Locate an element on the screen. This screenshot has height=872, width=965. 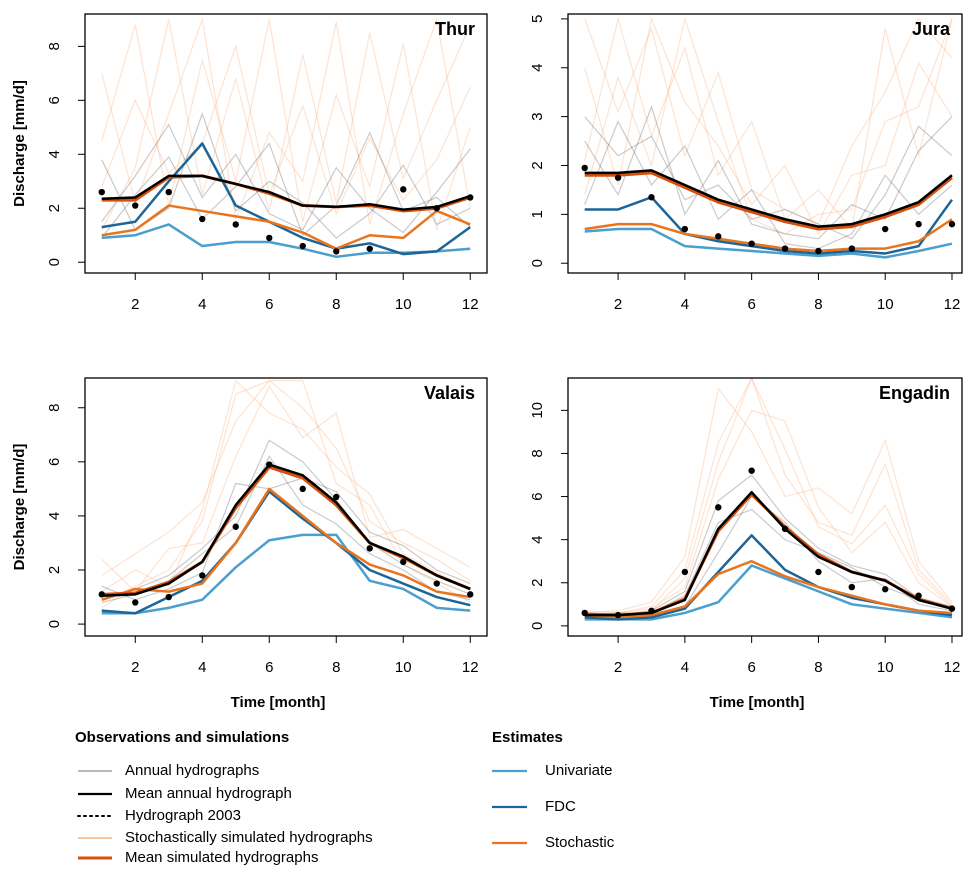
x-tick-label: 8 is located at coordinates (336, 667).